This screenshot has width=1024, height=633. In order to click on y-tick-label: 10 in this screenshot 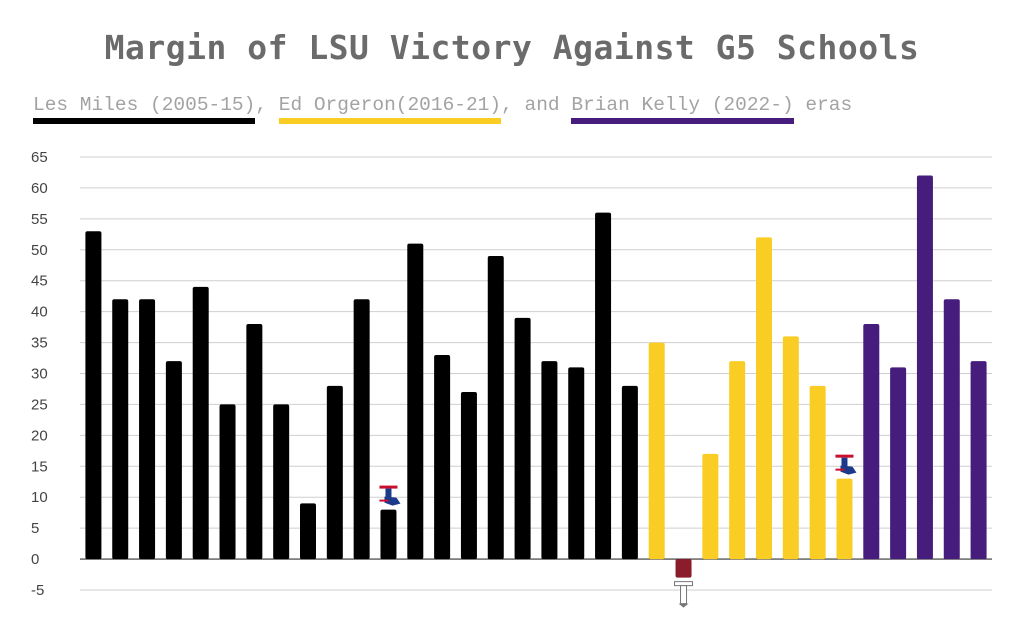, I will do `click(39, 497)`.